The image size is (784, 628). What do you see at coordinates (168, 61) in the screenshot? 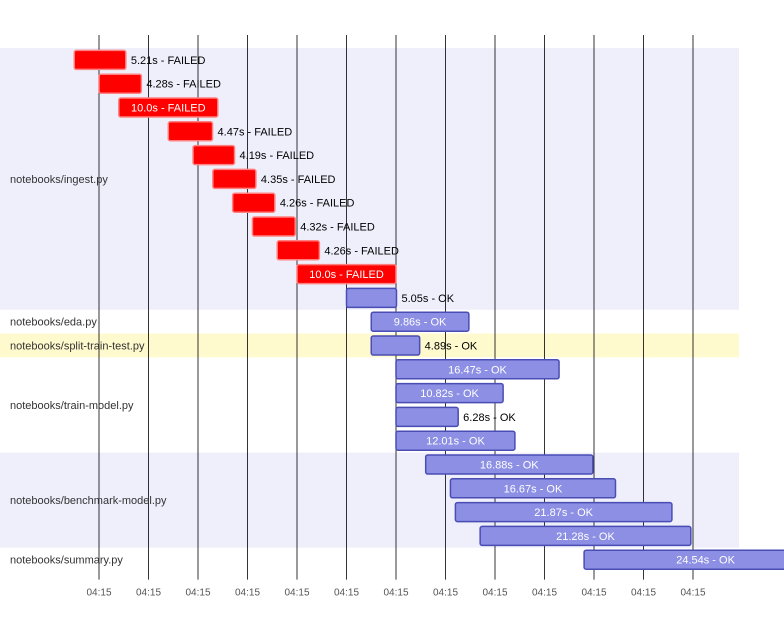
I see `task-label: 5.21s - FAILED` at bounding box center [168, 61].